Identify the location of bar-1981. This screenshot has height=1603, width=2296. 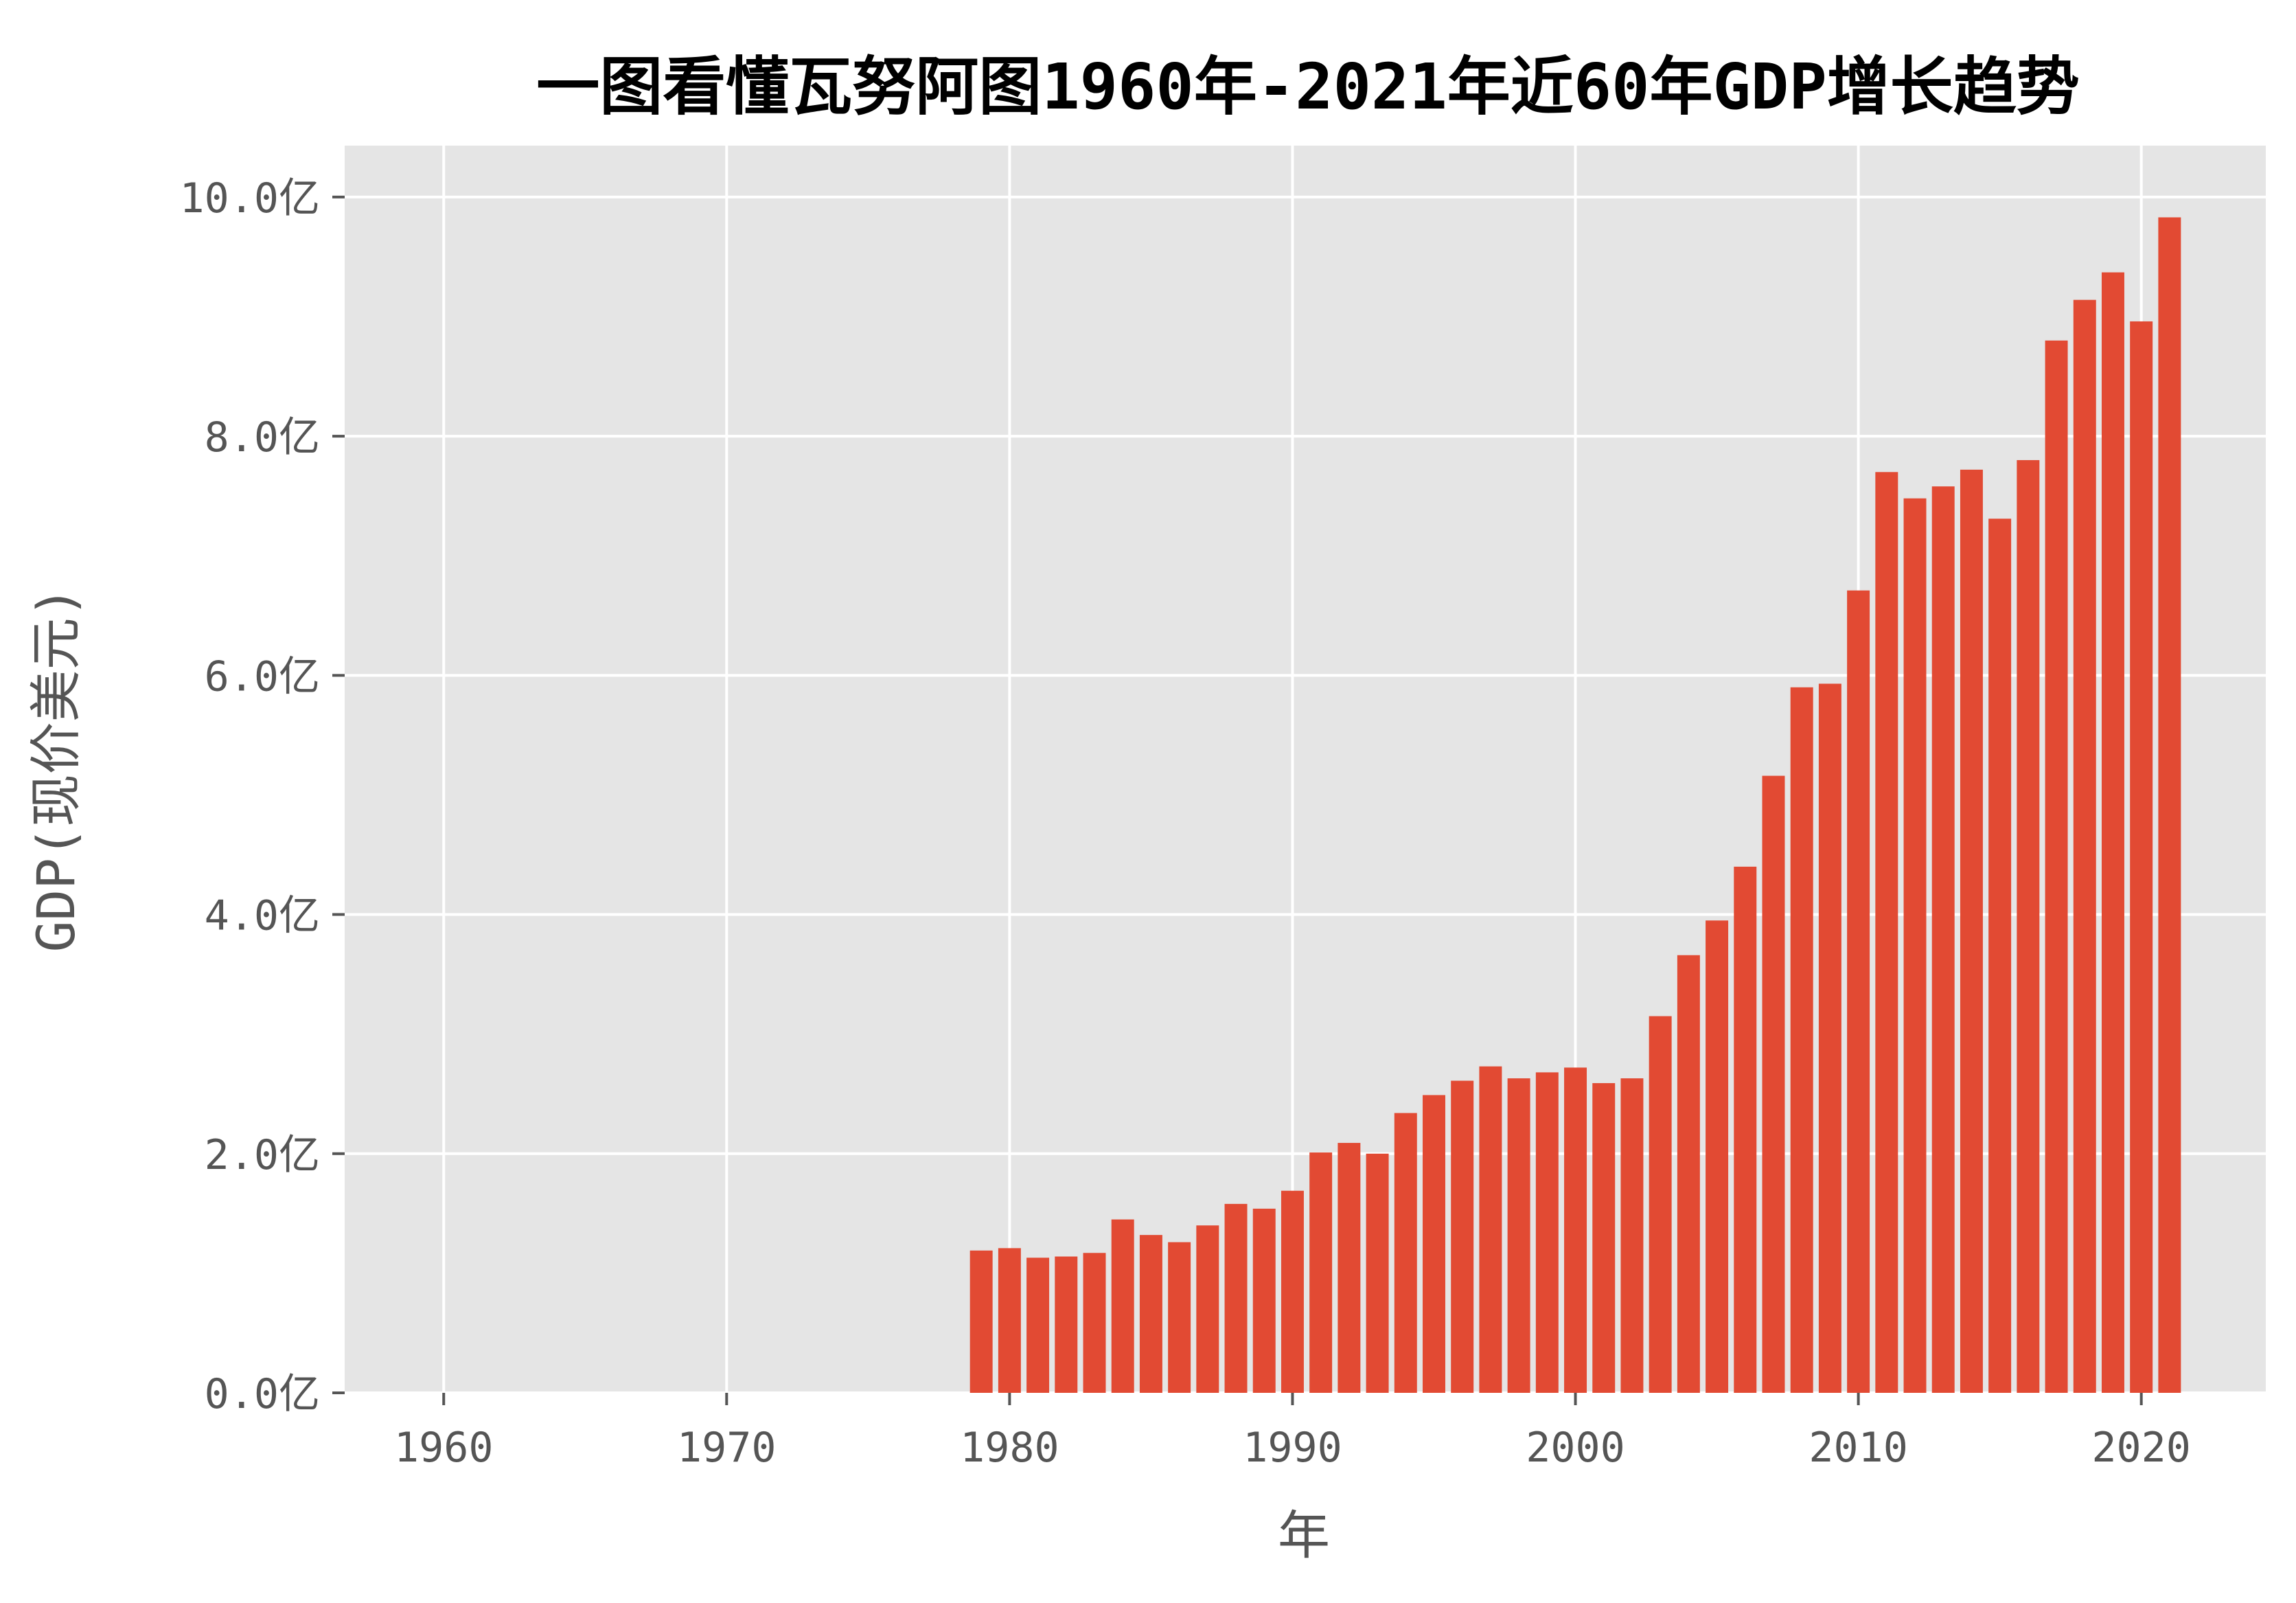
(1038, 1325).